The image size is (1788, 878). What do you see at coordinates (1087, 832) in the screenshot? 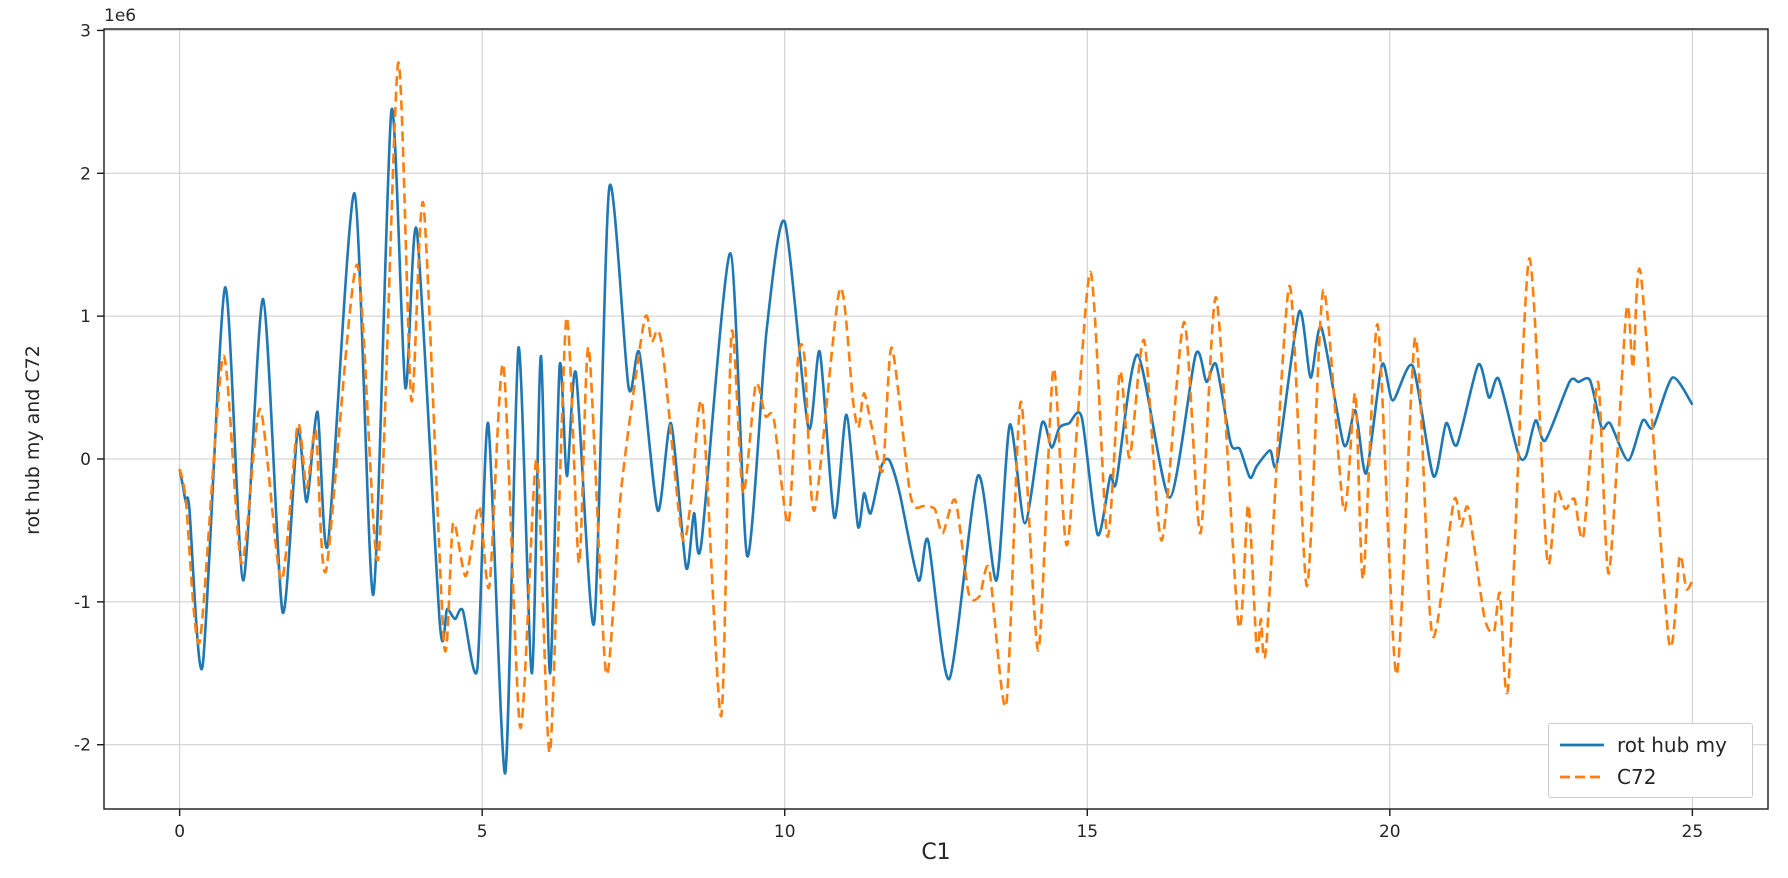
I see `x-tick-label: 15` at bounding box center [1087, 832].